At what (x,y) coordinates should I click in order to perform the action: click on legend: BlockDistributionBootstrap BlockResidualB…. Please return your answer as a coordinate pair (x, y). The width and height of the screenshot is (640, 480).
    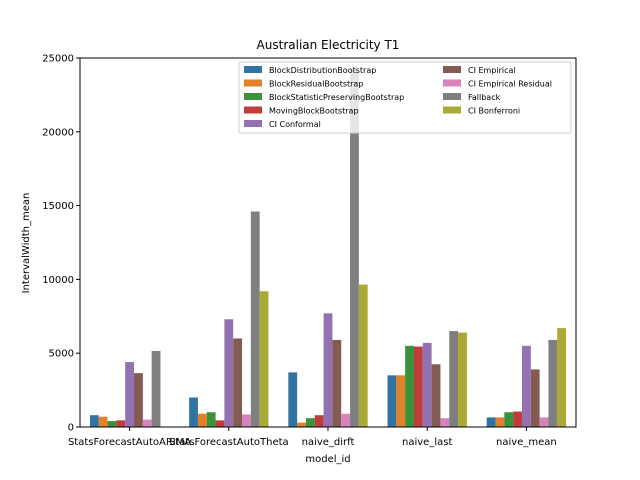
    Looking at the image, I should click on (405, 97).